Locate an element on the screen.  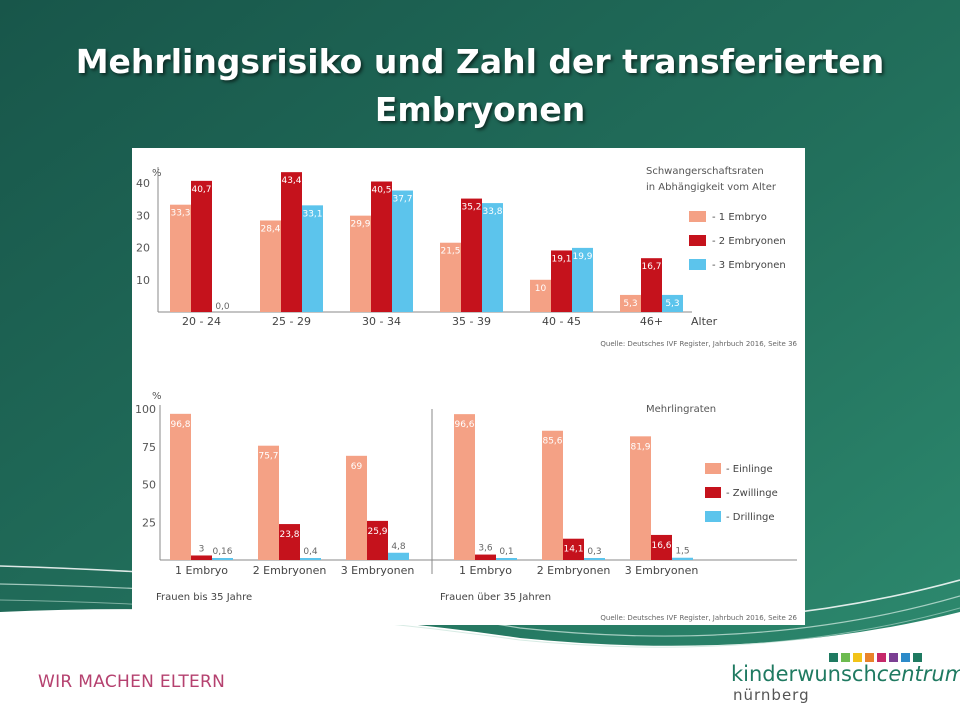
chart1-category-label: 30 - 34 is located at coordinates (381, 321).